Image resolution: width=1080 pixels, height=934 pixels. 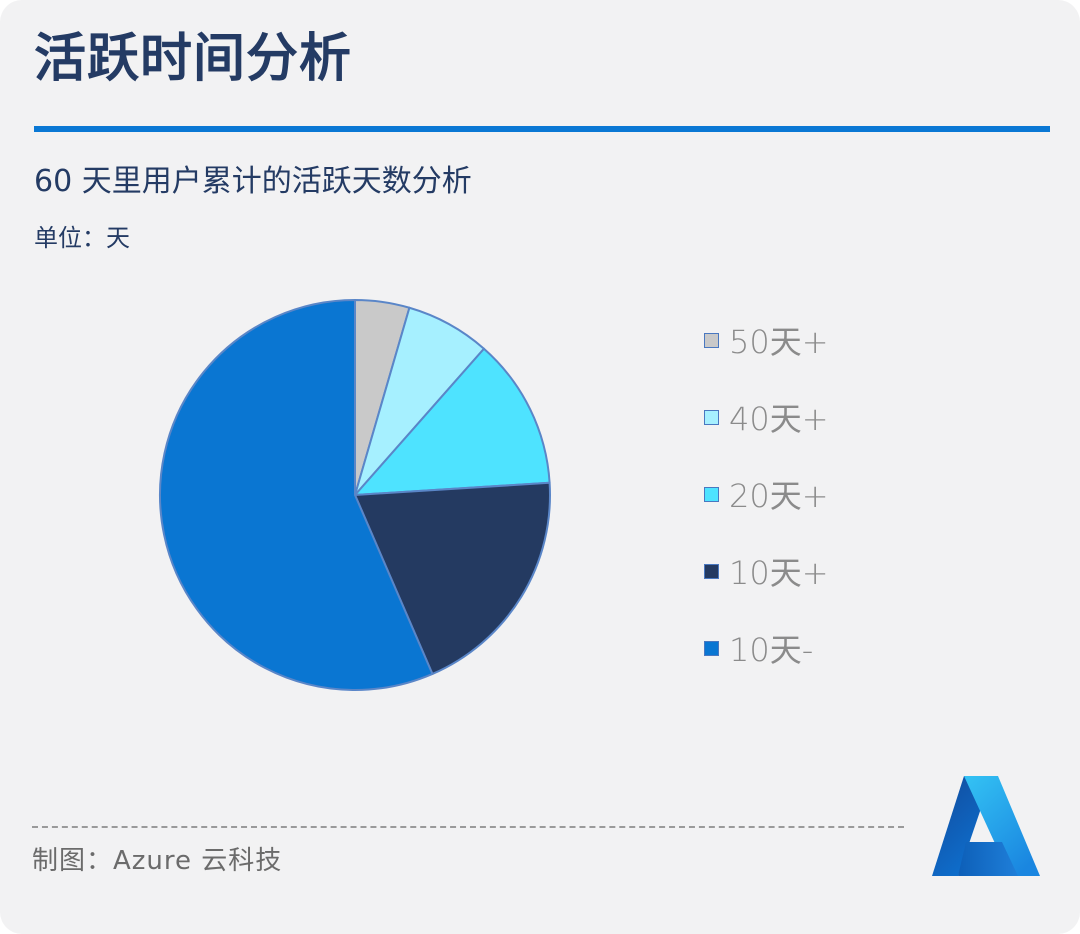 I want to click on title-divider, so click(x=542, y=129).